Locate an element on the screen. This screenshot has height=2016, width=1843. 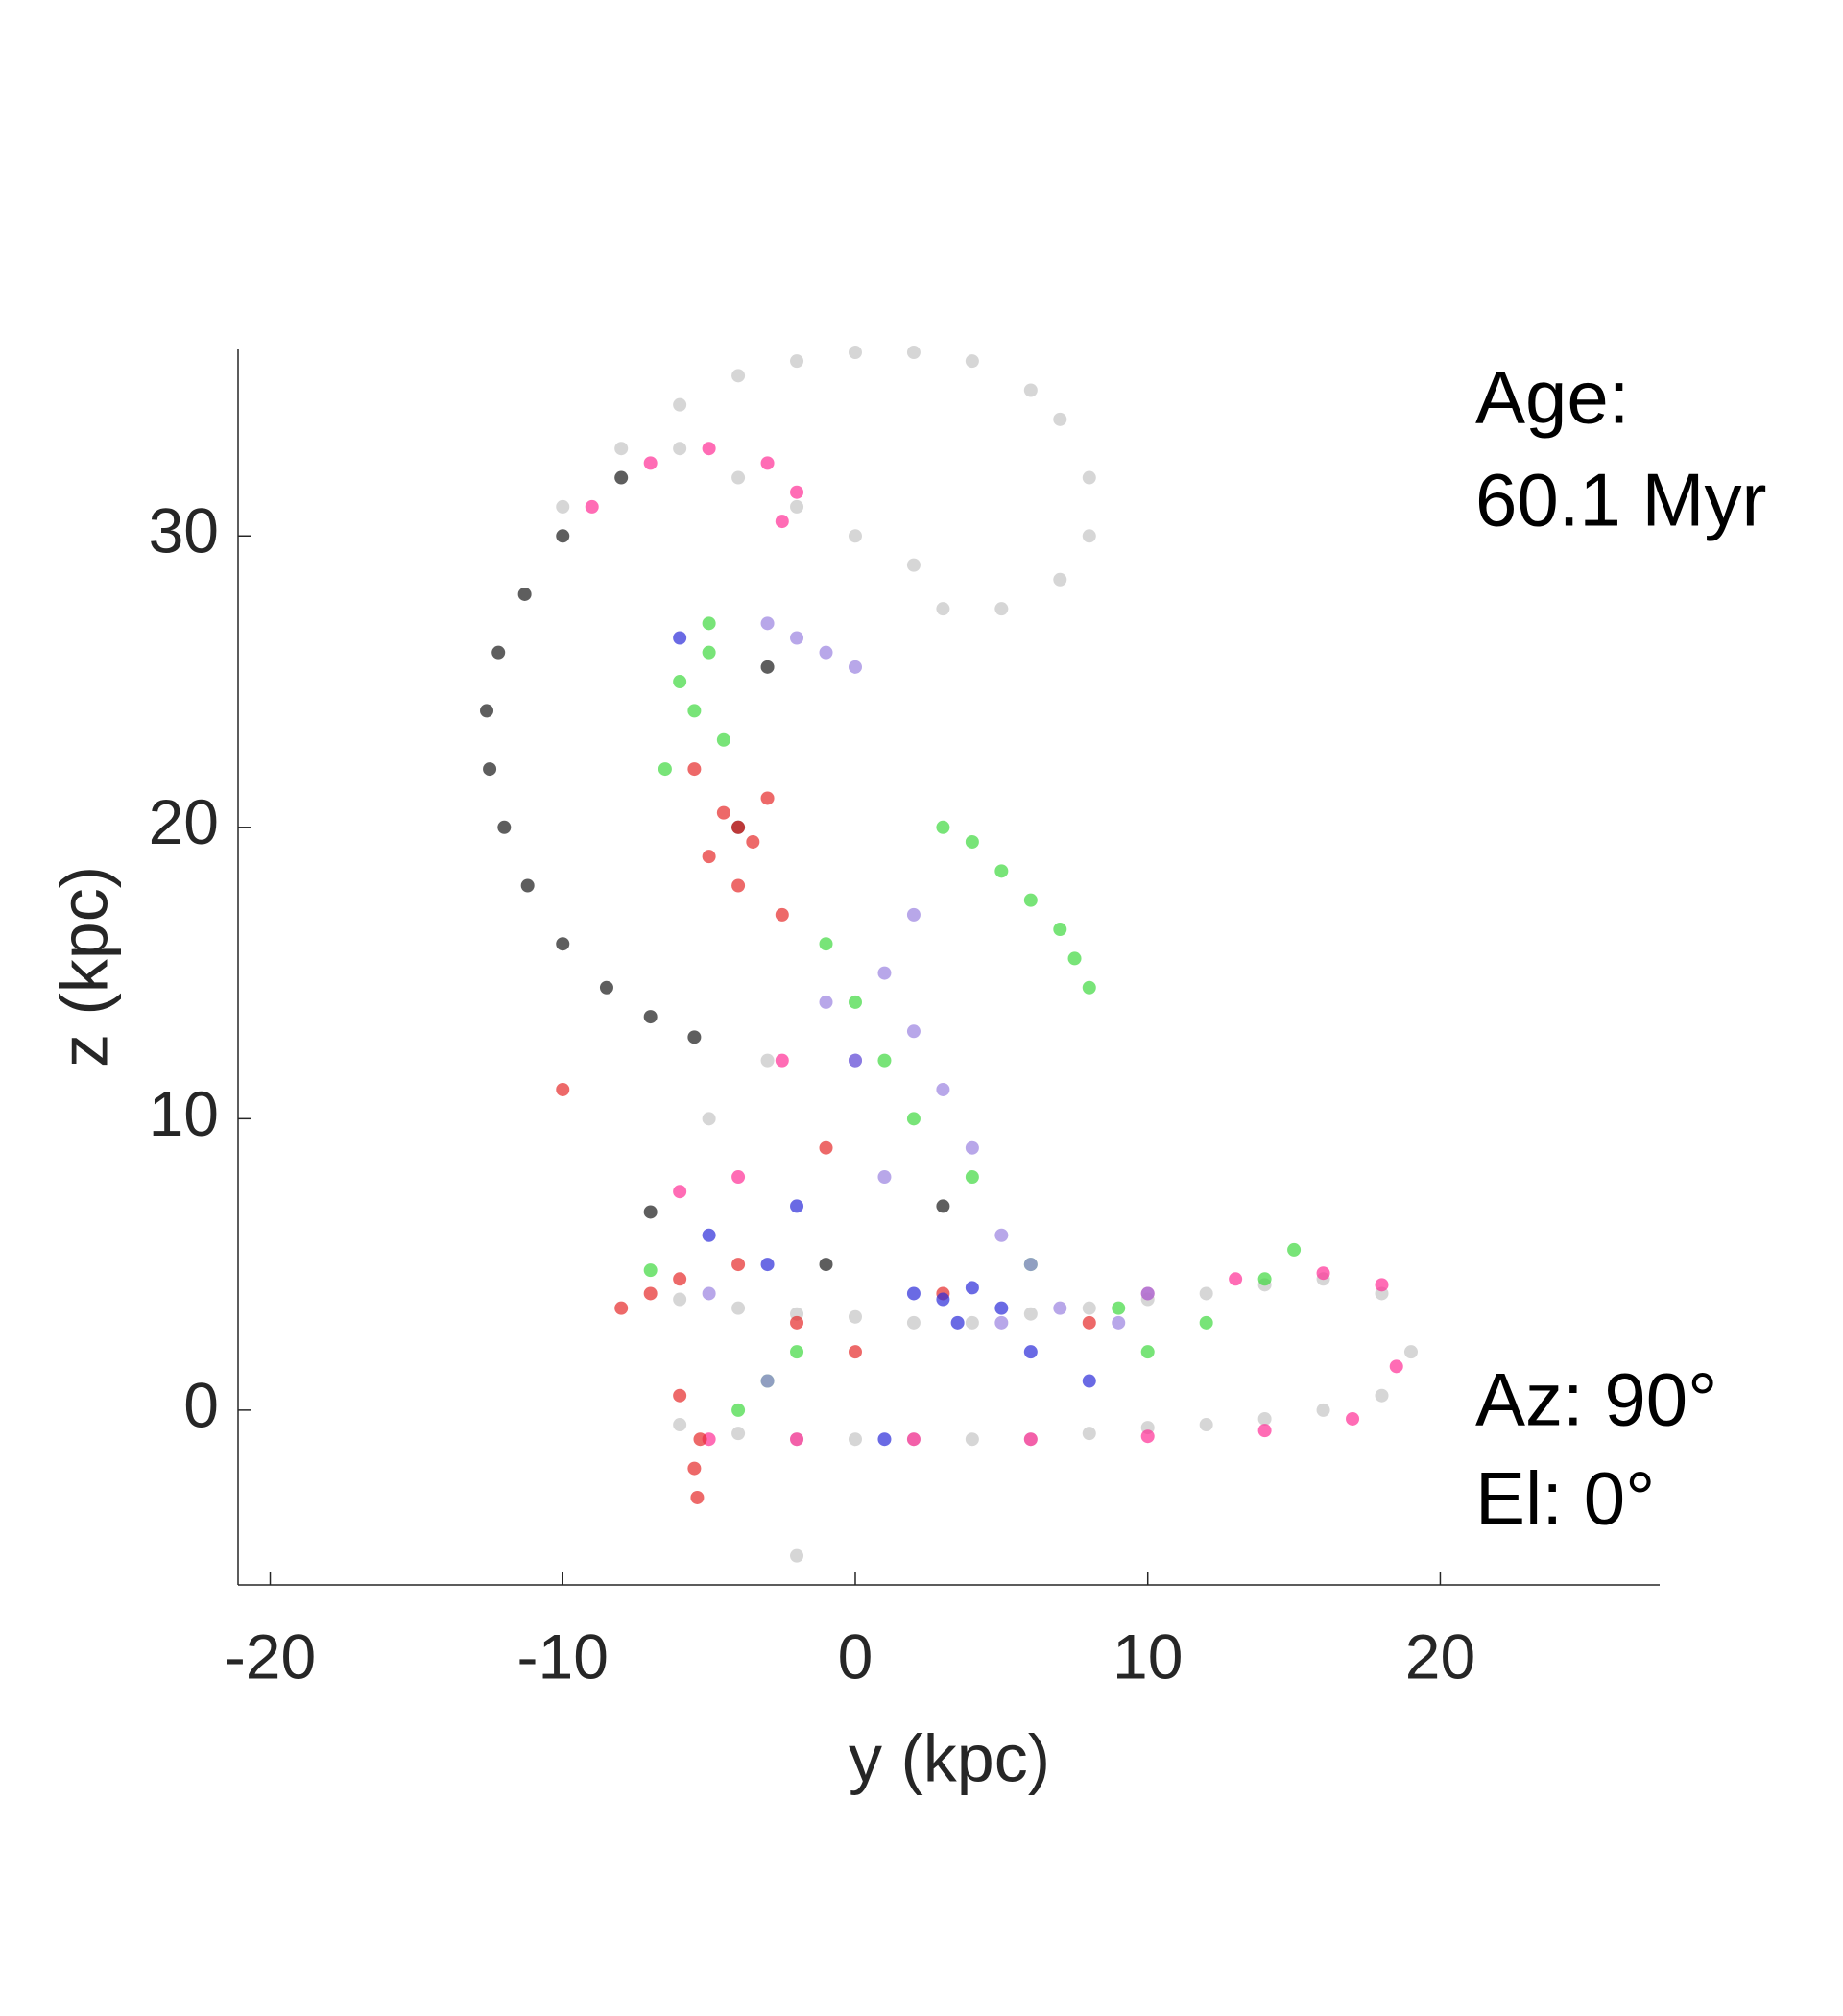
annotation: 60.1 Myr is located at coordinates (1620, 500).